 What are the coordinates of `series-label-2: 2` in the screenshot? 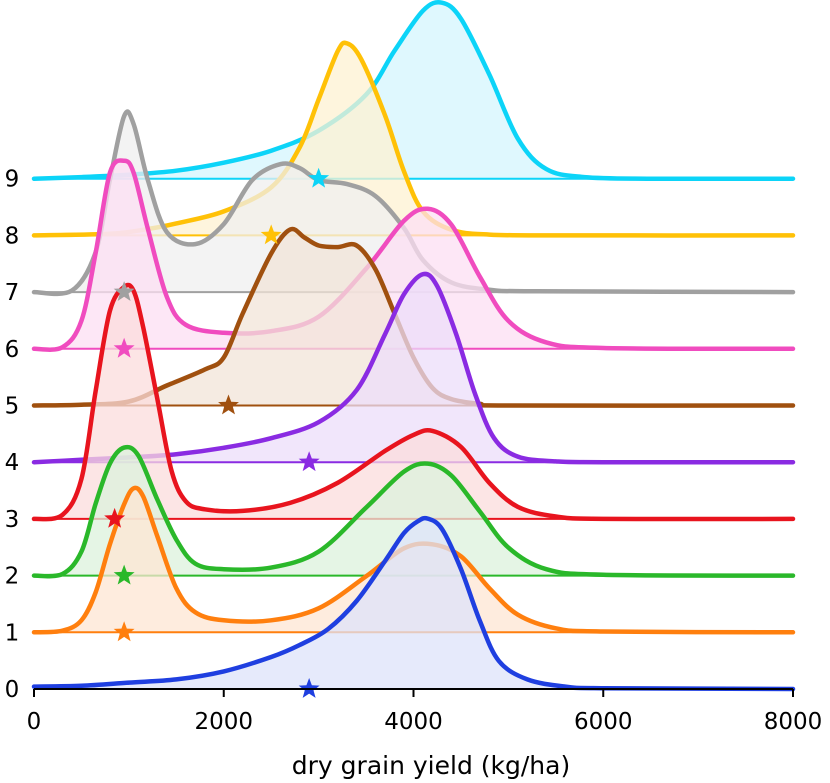 It's located at (12, 577).